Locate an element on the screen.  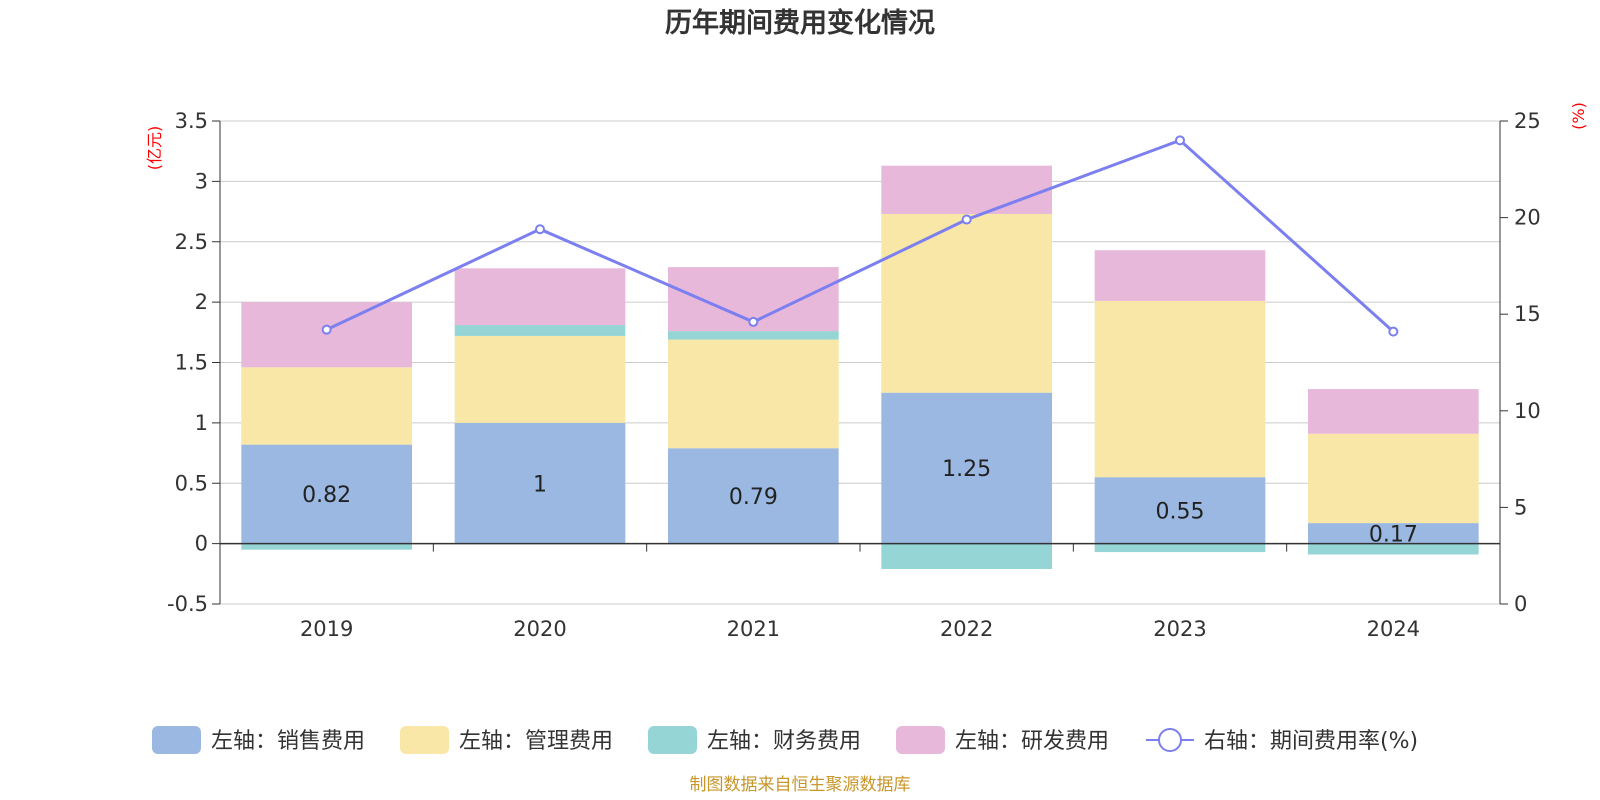
left-axis-tick-label: 1.5 is located at coordinates (191, 363).